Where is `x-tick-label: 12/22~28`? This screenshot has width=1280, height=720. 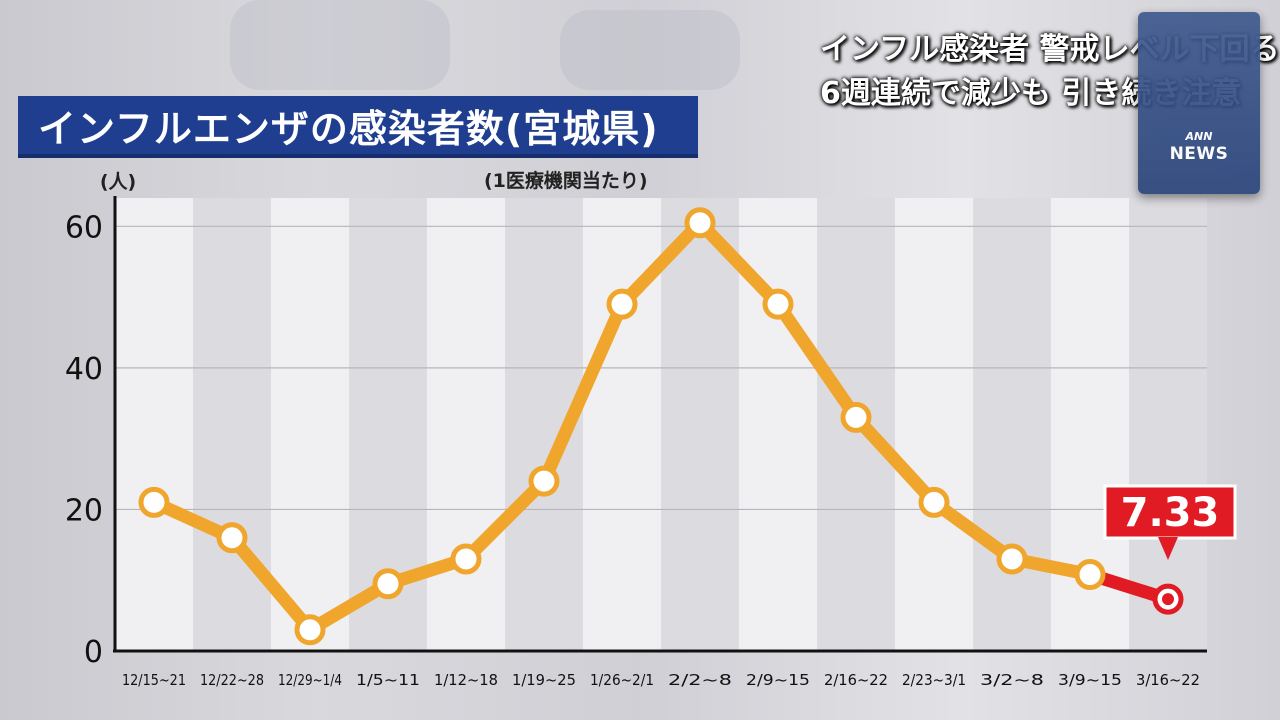 x-tick-label: 12/22~28 is located at coordinates (232, 680).